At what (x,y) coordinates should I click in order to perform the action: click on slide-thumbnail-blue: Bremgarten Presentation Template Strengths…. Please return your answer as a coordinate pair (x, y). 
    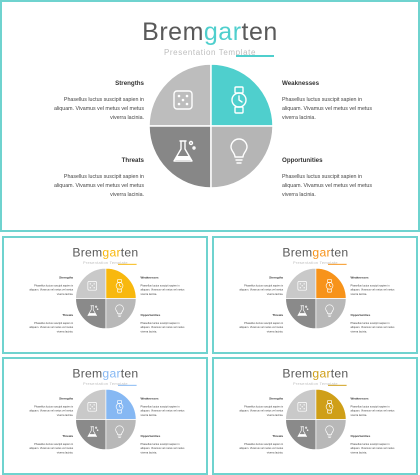
    Looking at the image, I should click on (105, 416).